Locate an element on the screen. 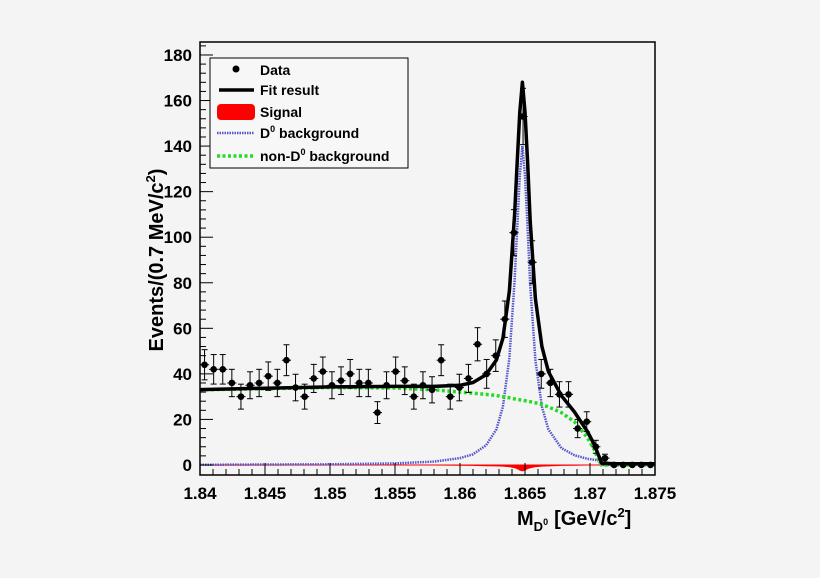  y-tick-label: 40 is located at coordinates (182, 374).